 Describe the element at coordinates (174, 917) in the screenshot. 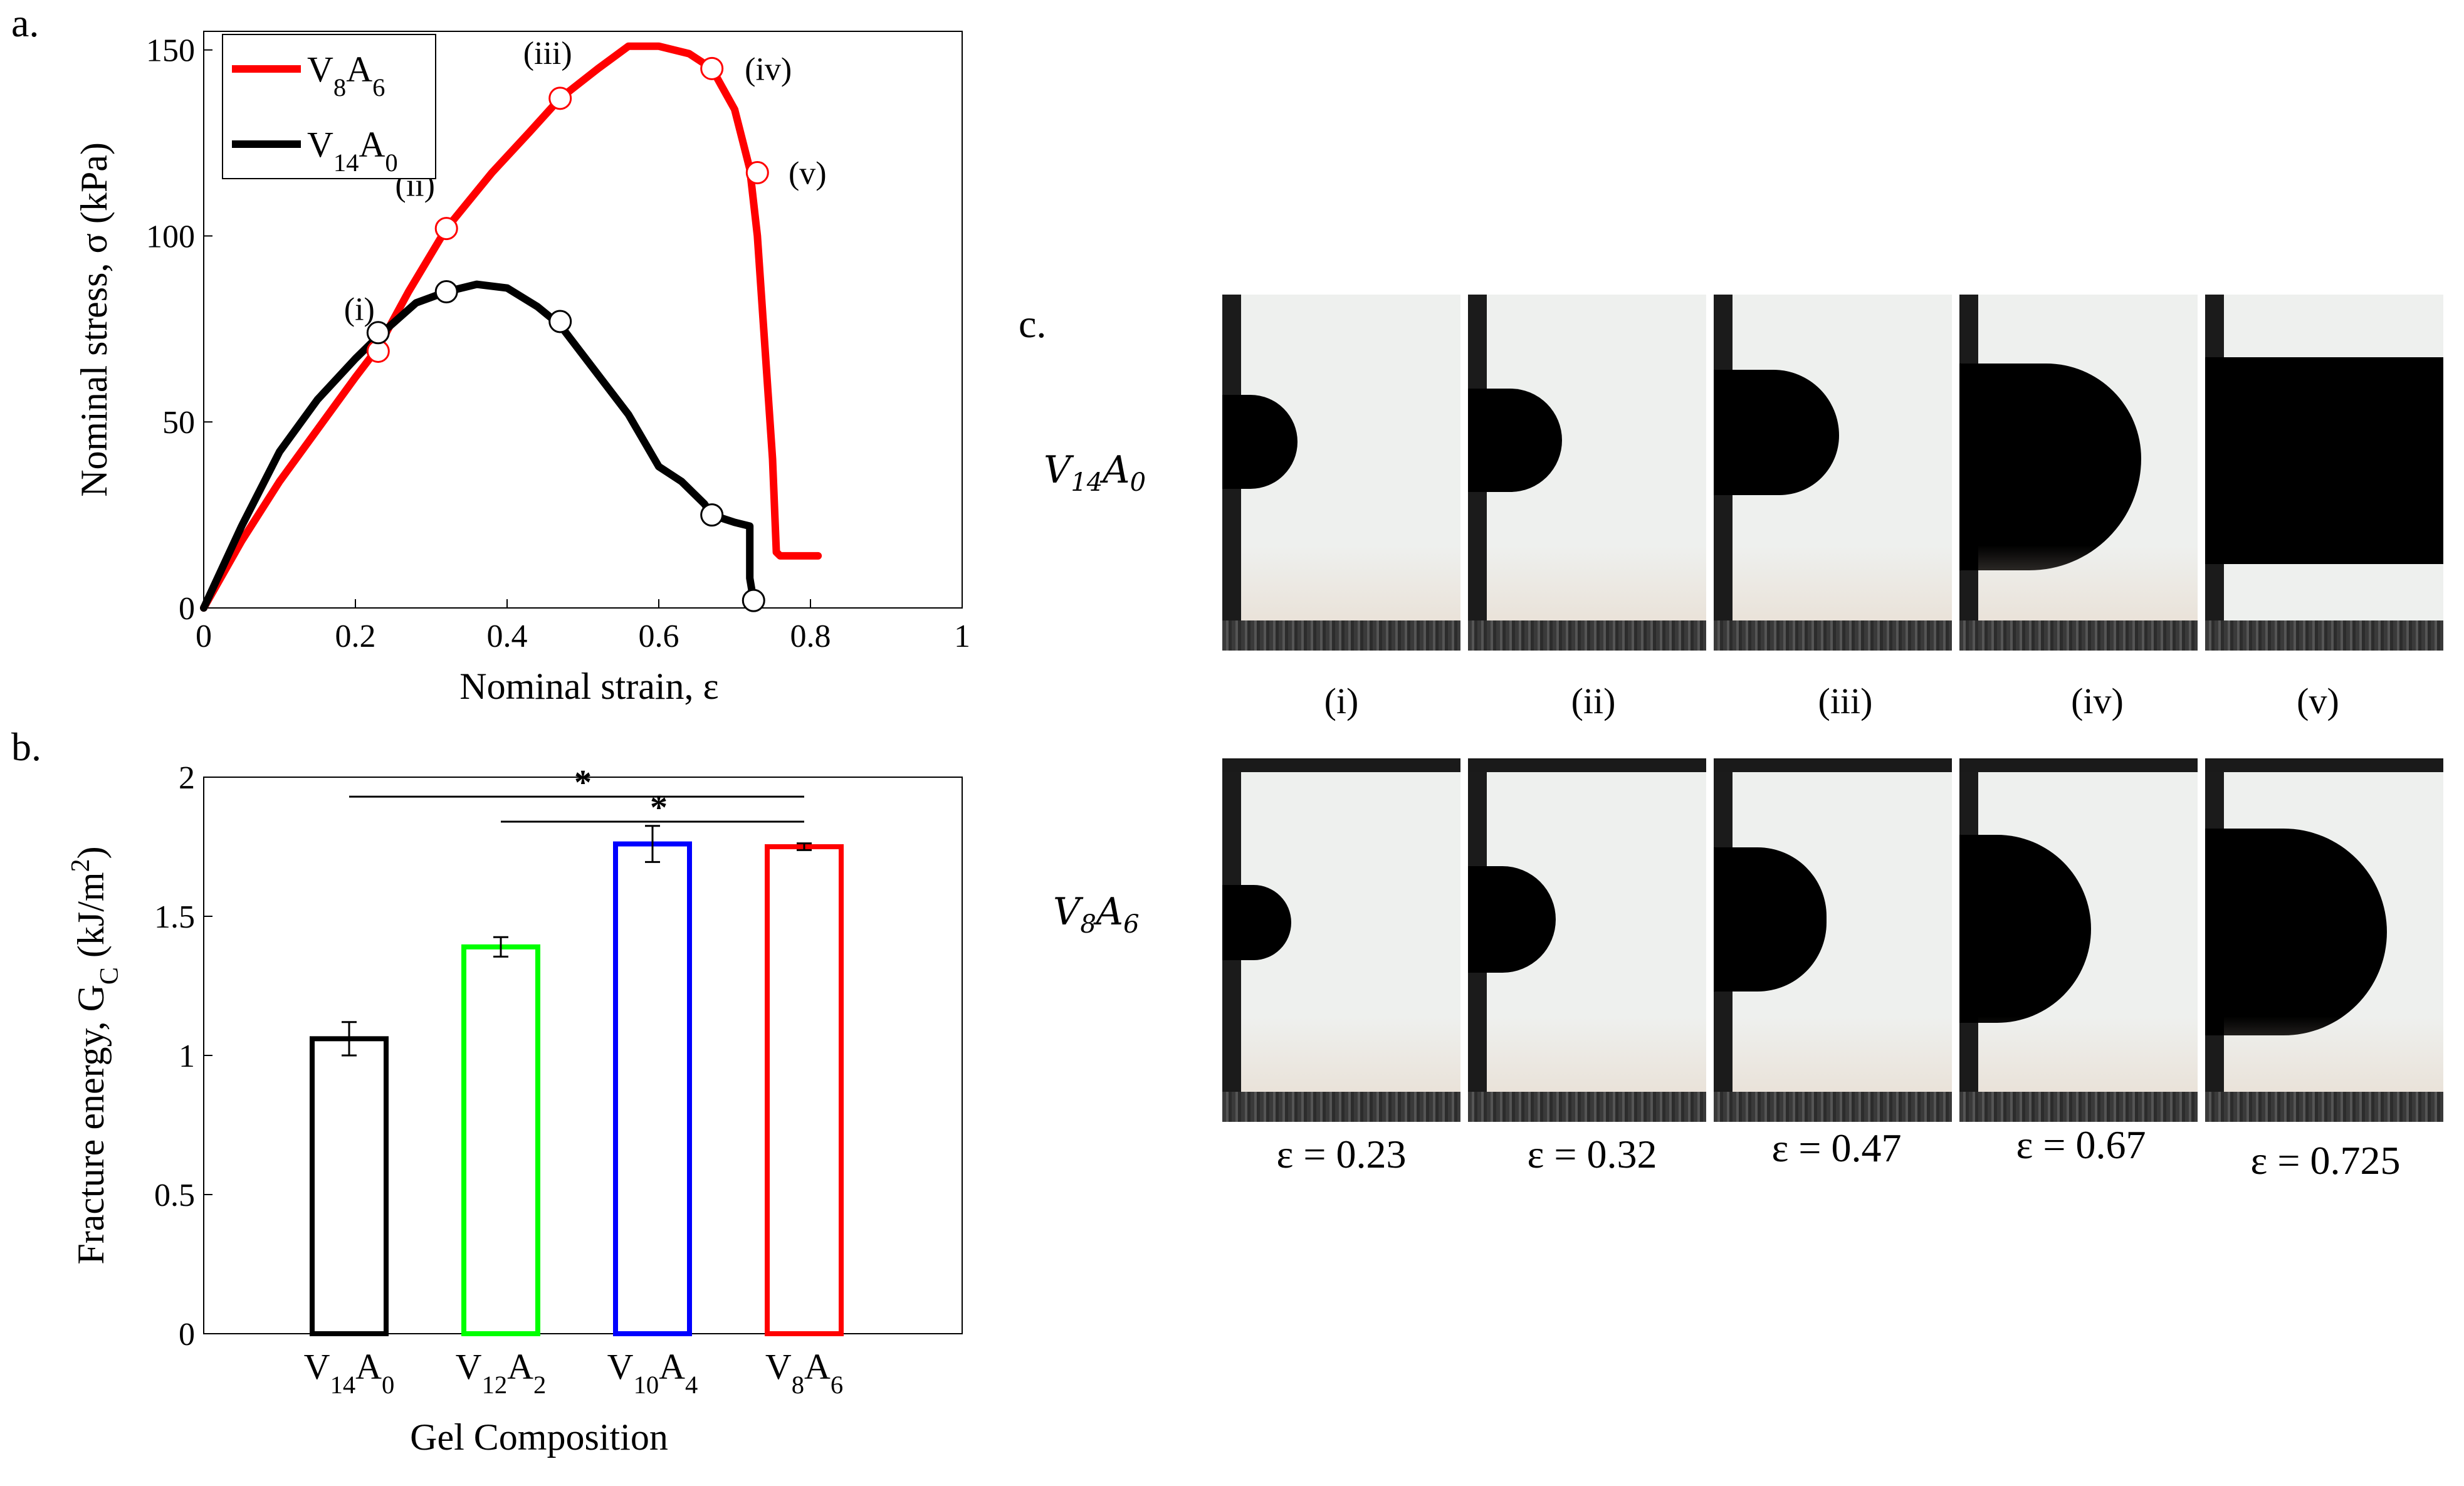

I see `y-tick-label: 1.5` at that location.